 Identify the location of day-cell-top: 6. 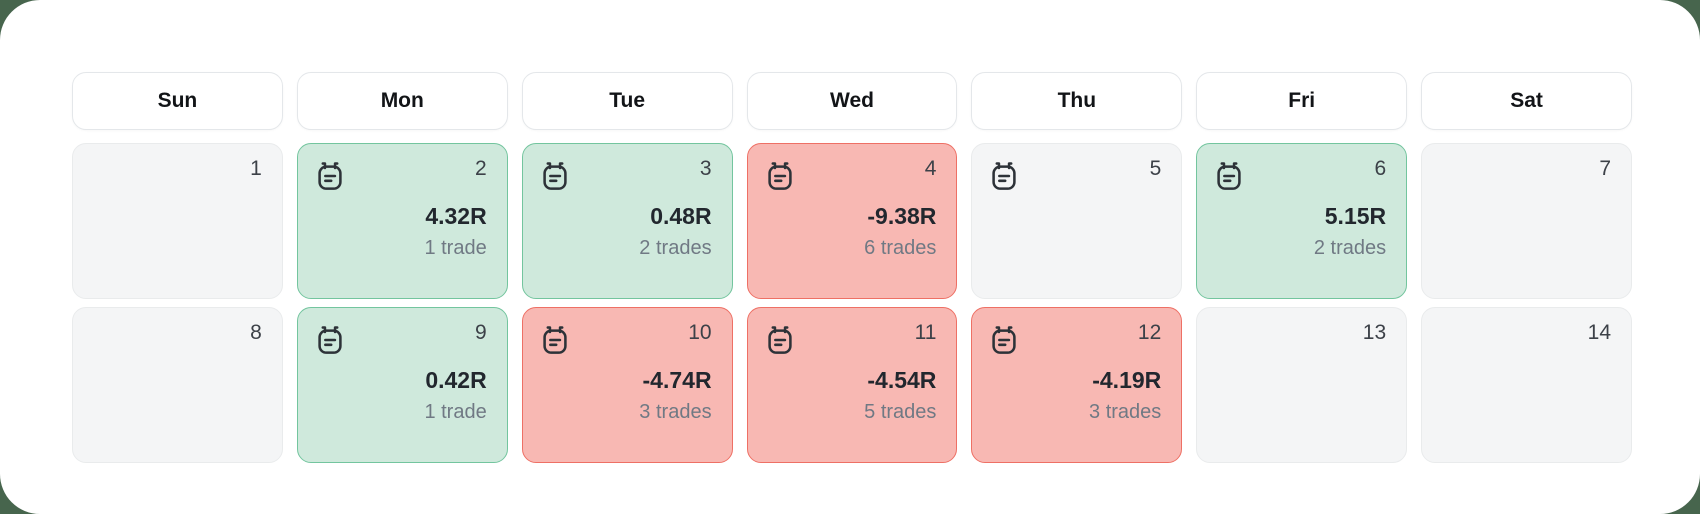
(1299, 174).